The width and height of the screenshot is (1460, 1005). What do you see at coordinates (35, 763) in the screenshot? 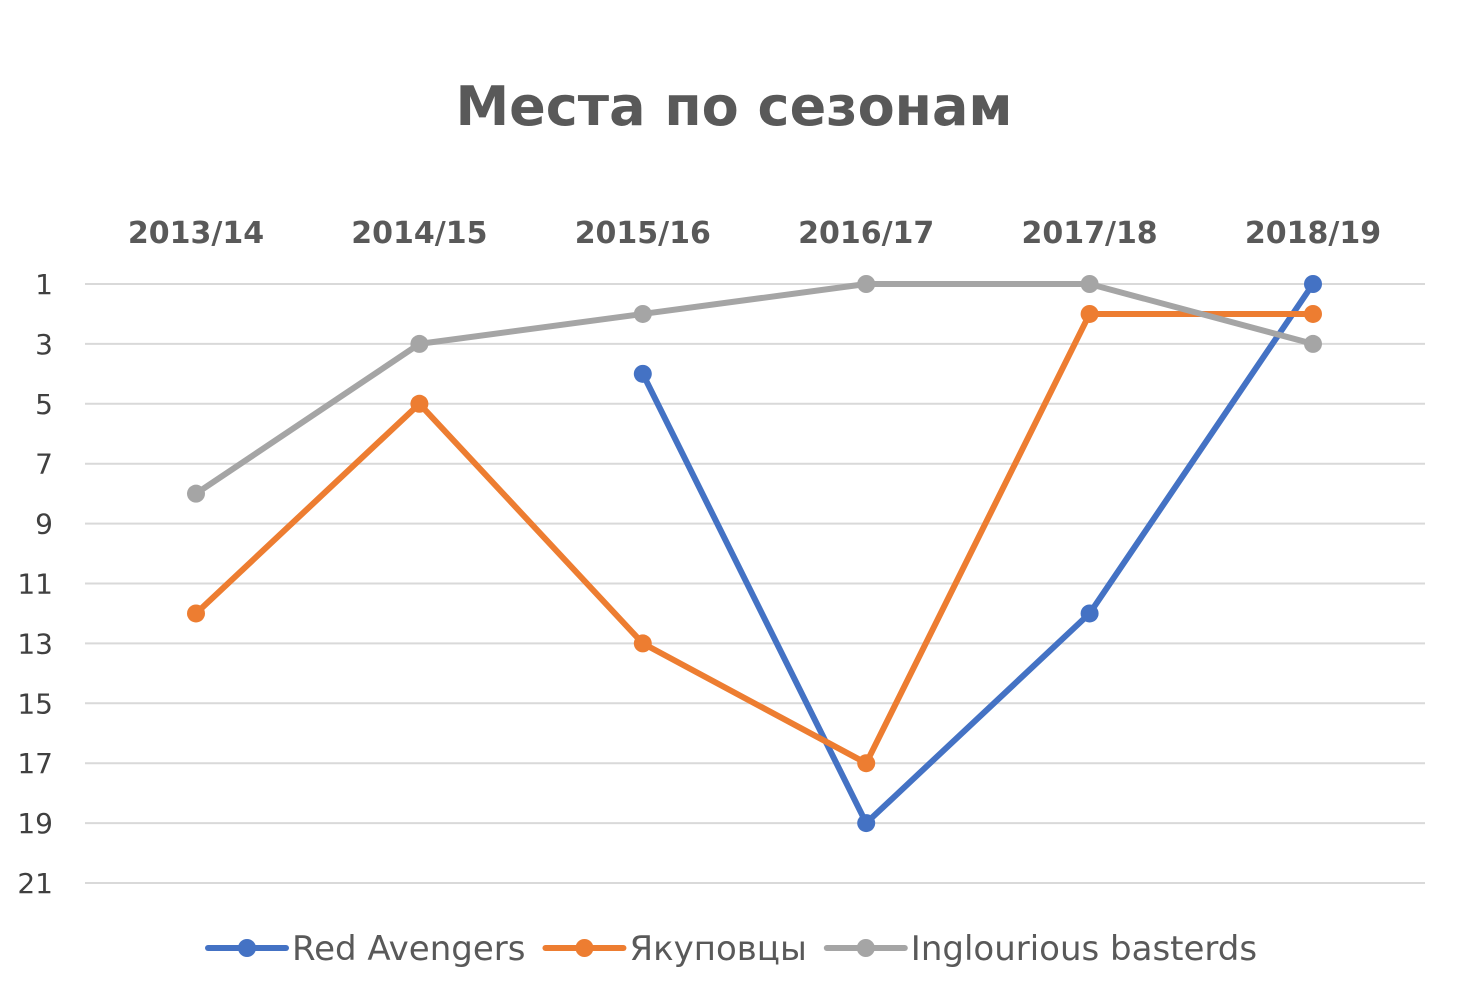
I see `y-tick-label: 17` at bounding box center [35, 763].